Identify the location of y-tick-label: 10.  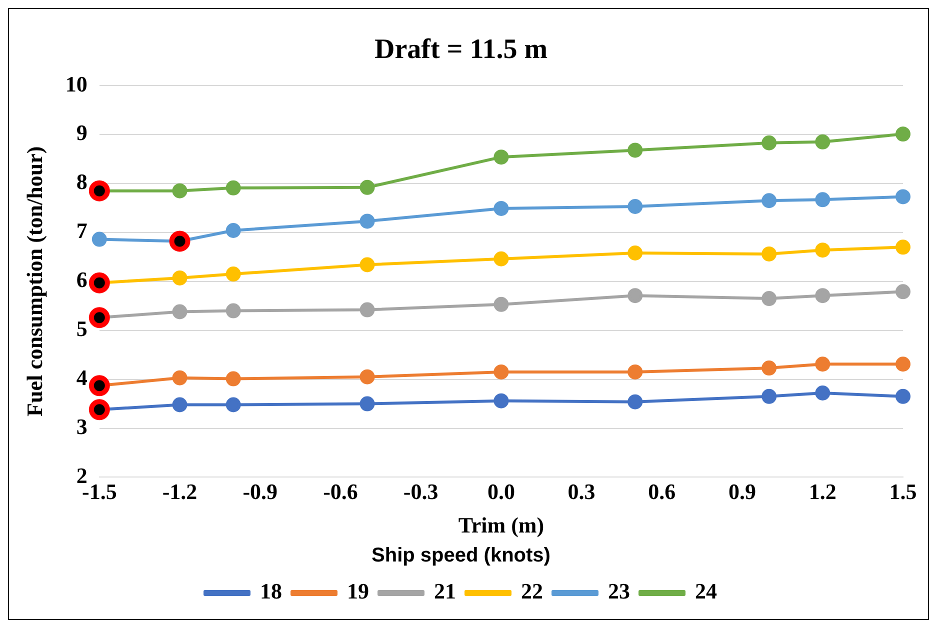
(76, 83).